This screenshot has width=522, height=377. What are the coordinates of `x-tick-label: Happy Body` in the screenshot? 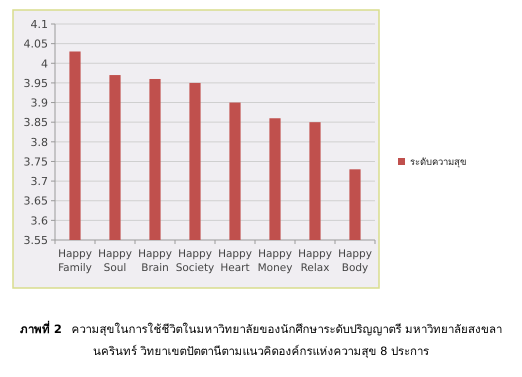 It's located at (355, 261).